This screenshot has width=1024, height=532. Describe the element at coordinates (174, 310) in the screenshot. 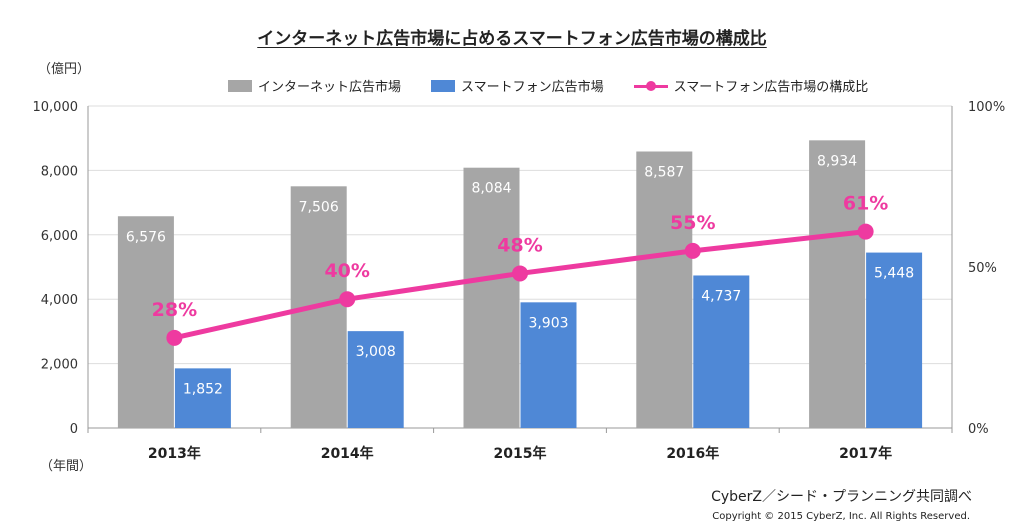

I see `ratio-label: 28%` at that location.